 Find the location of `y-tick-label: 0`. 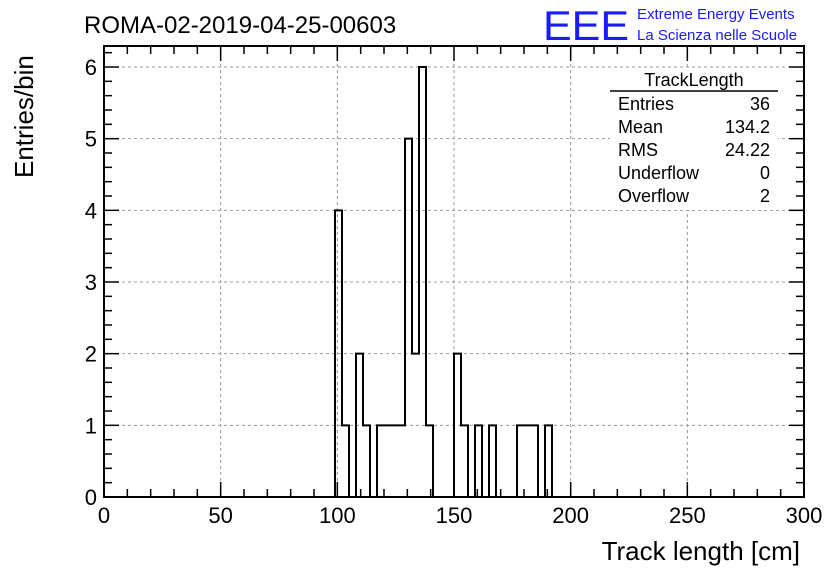

y-tick-label: 0 is located at coordinates (91, 497).